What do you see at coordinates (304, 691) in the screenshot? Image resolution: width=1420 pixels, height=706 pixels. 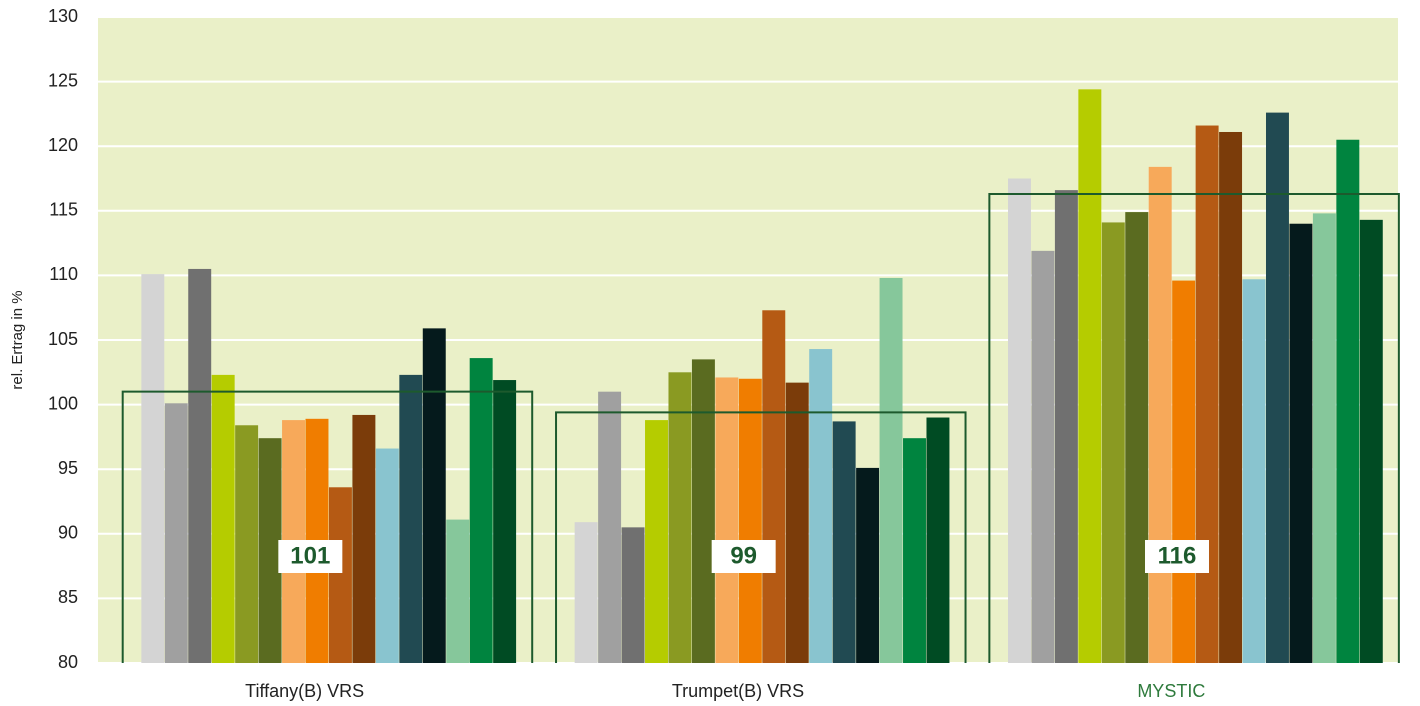 I see `x-tick-label: Tiffany(B) VRS` at bounding box center [304, 691].